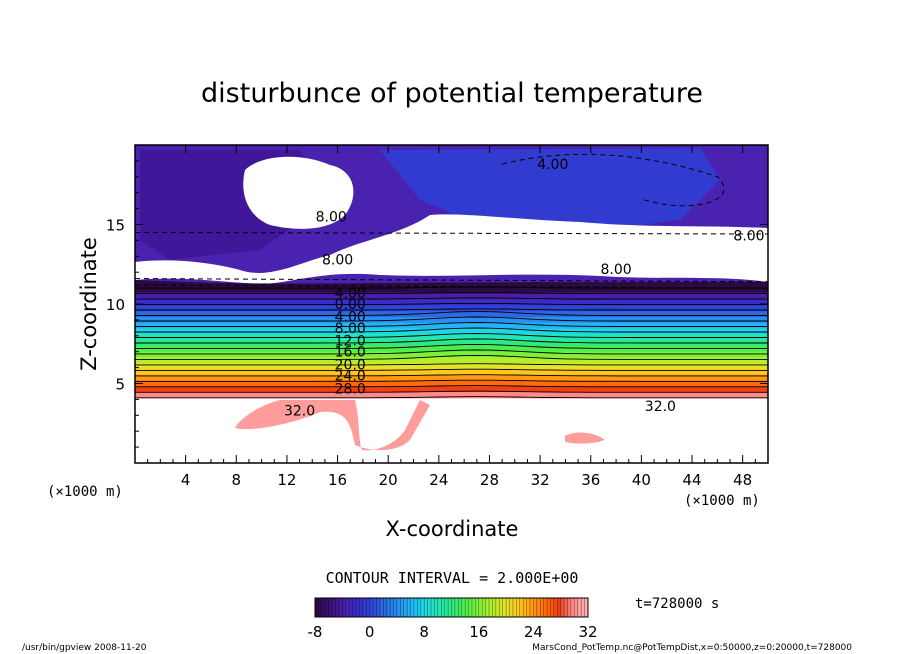  I want to click on colorbar-tick-label: 8, so click(424, 632).